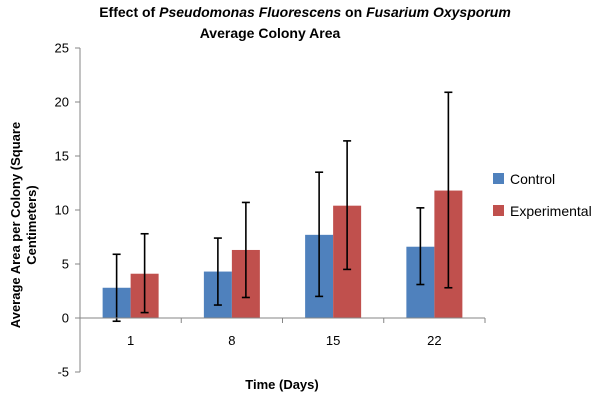 The height and width of the screenshot is (410, 616). I want to click on x-axis-title: Time (Days), so click(281, 384).